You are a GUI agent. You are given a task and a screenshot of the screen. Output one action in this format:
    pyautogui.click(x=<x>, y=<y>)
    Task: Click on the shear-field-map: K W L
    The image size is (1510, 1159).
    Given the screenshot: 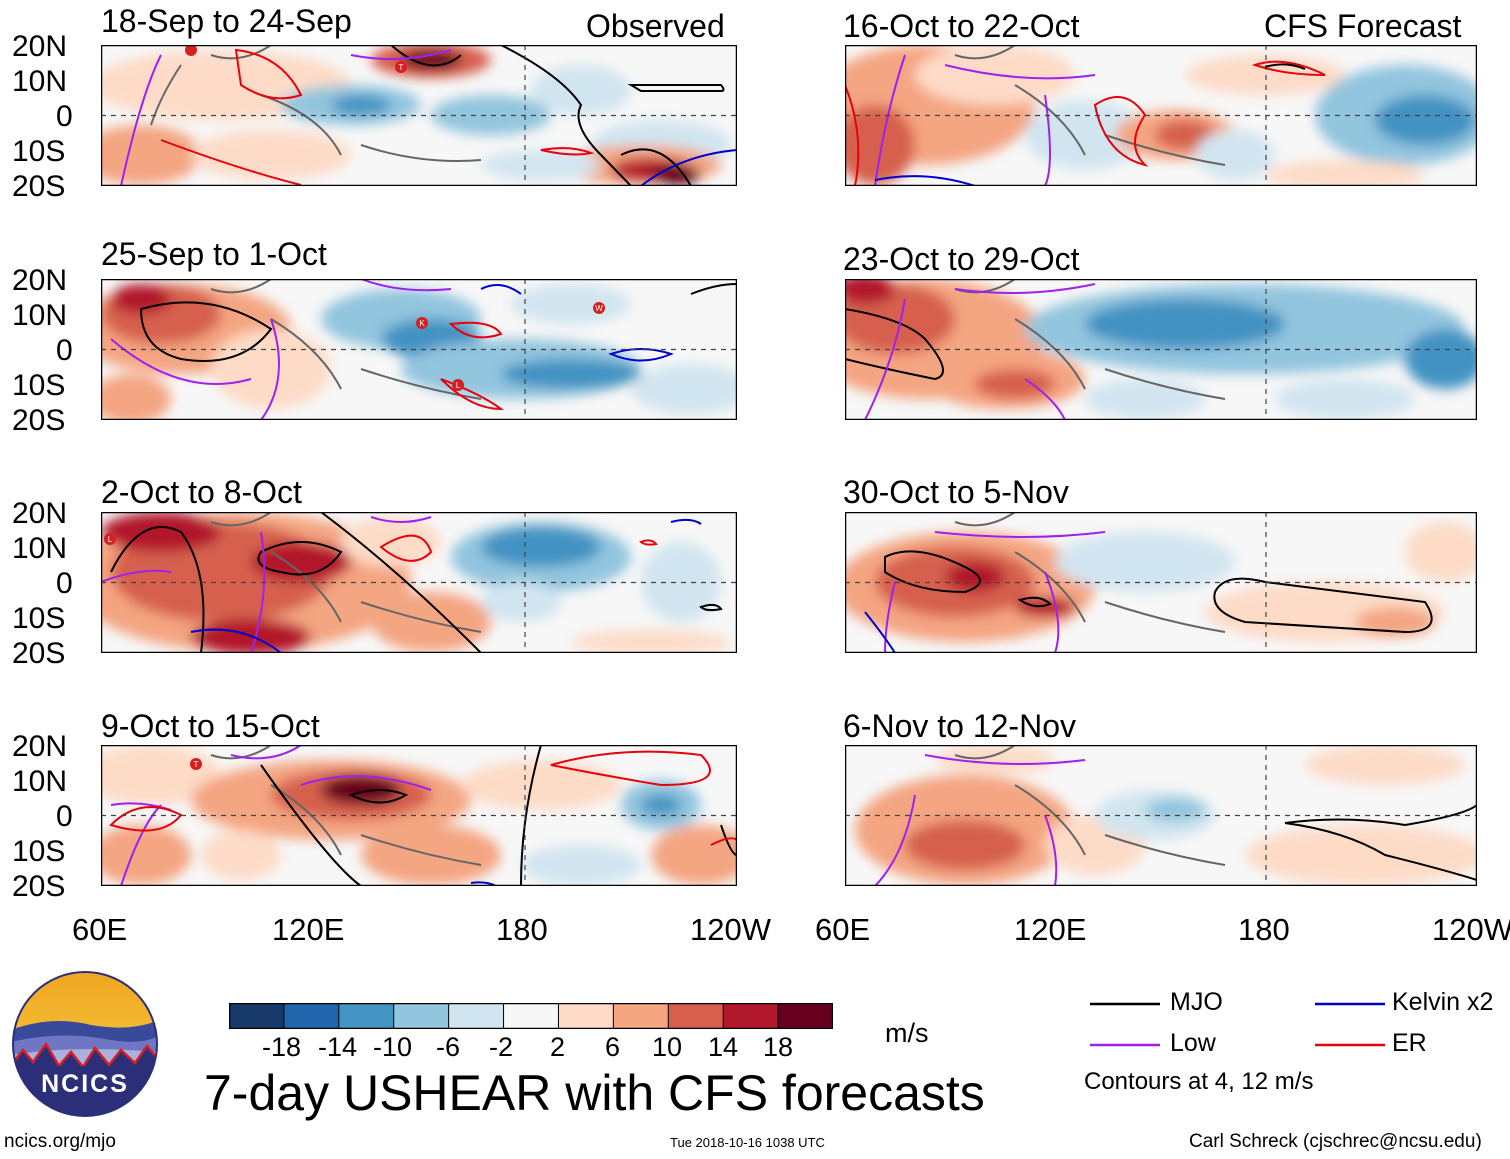 What is the action you would take?
    pyautogui.click(x=419, y=349)
    